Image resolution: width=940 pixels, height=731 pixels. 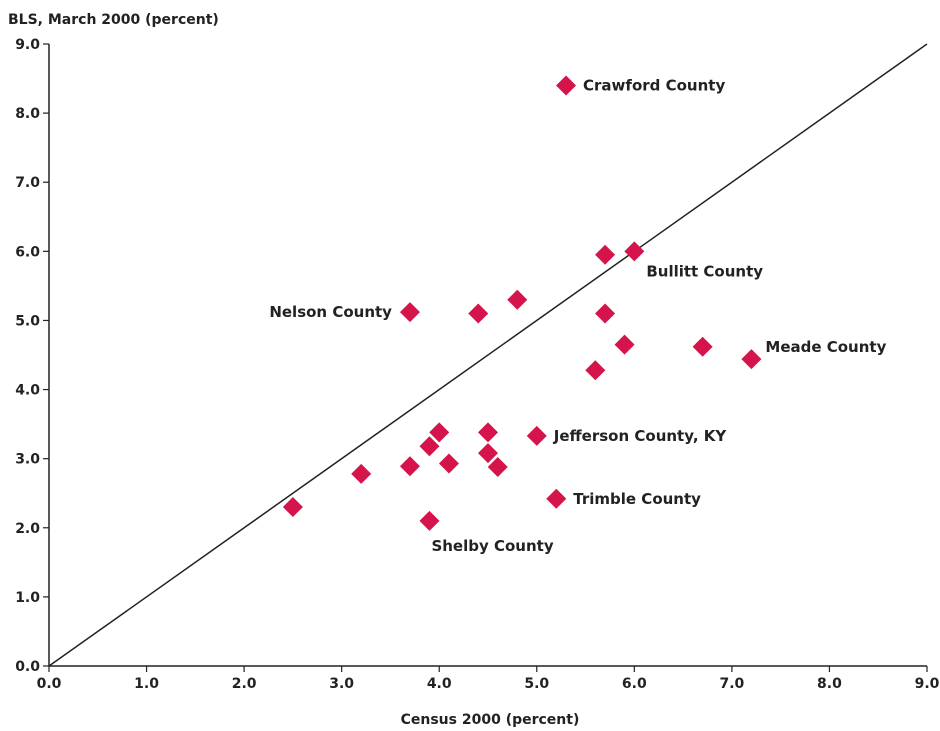 I want to click on y-tick-label: 6.0, so click(x=27, y=252).